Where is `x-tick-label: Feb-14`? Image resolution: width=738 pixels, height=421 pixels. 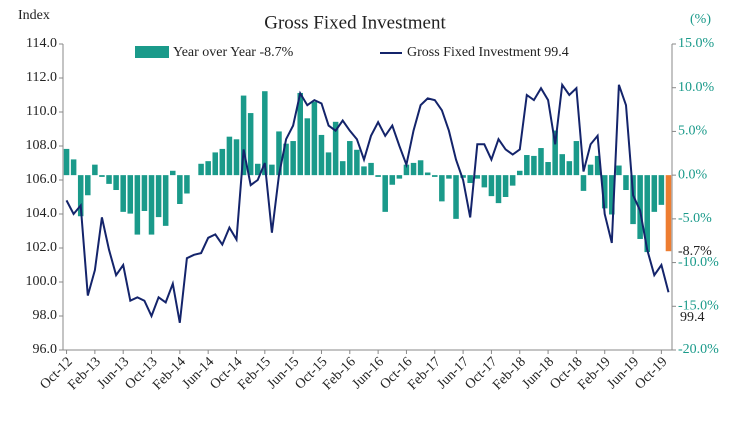
x-tick-label: Feb-14 is located at coordinates (169, 373).